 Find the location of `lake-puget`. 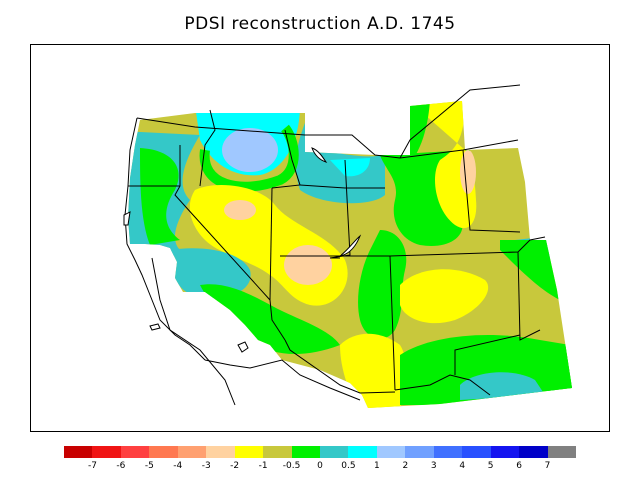

lake-puget is located at coordinates (127, 218).